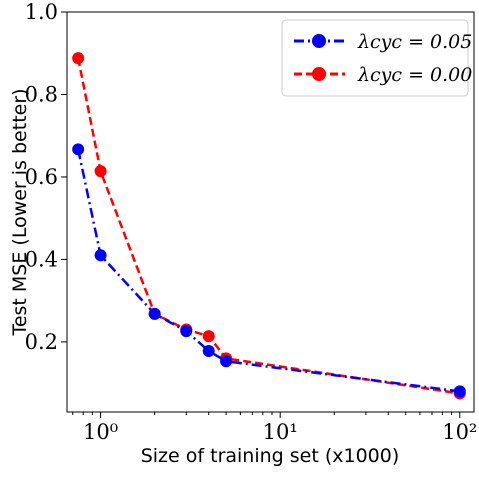 This screenshot has width=479, height=479. I want to click on y-tick-label: 0.2, so click(41, 342).